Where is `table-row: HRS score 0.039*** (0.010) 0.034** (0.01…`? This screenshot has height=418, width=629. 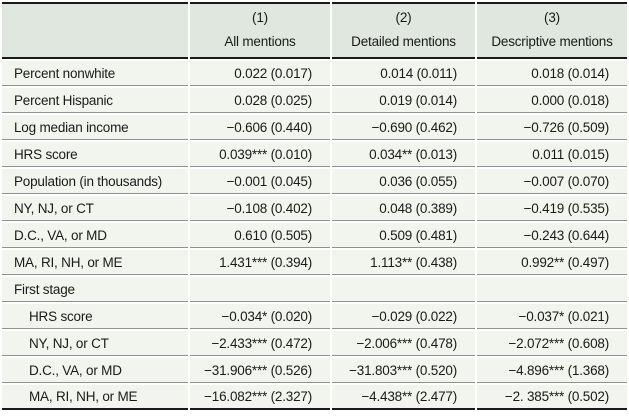
table-row: HRS score 0.039*** (0.010) 0.034** (0.01… is located at coordinates (314, 154).